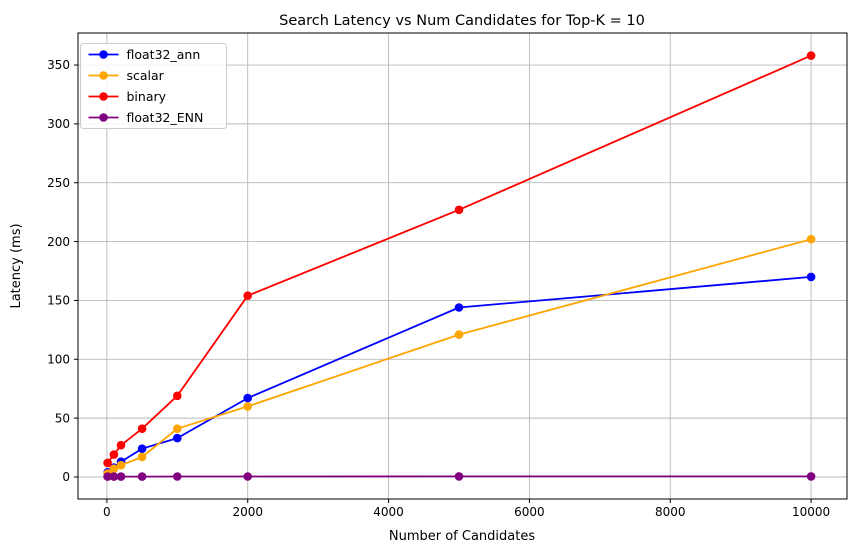 The image size is (859, 549). I want to click on legend-item-float32_ENN: float32_ENN, so click(146, 117).